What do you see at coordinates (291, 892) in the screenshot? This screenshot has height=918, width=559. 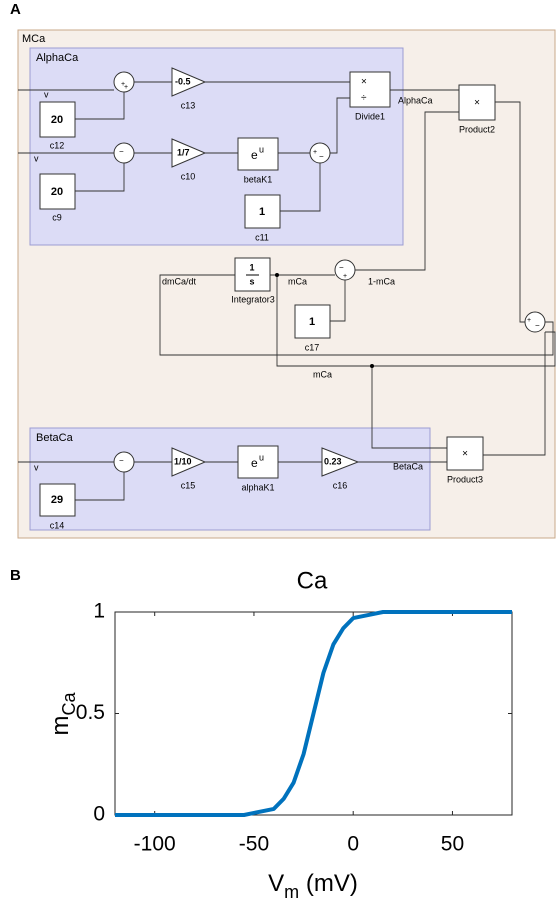 I see `x-label-sub: m` at bounding box center [291, 892].